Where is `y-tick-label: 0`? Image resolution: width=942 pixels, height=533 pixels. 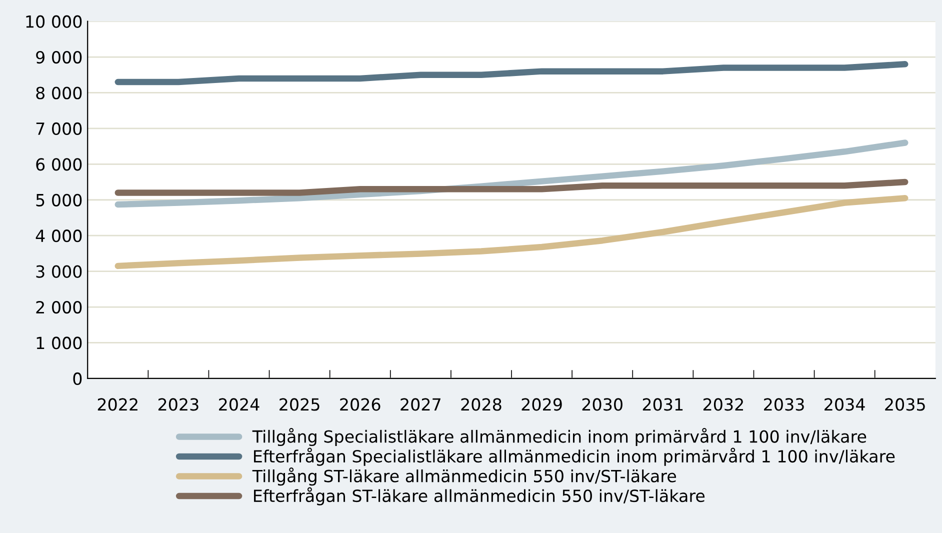 y-tick-label: 0 is located at coordinates (77, 378).